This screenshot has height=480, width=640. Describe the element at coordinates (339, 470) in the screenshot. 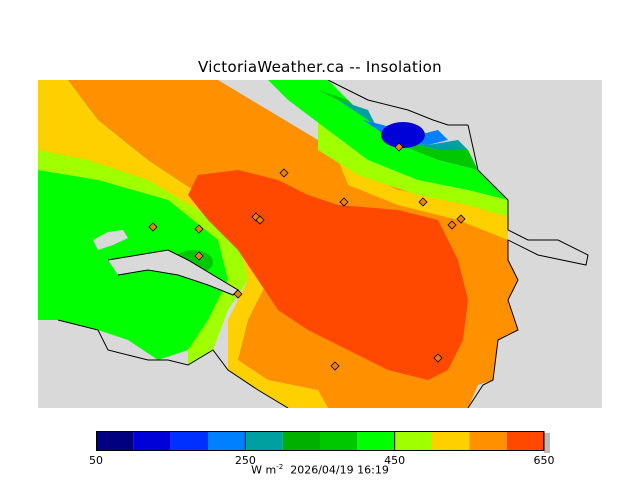

I see `timestamp: 2026/04/19 16:19` at that location.